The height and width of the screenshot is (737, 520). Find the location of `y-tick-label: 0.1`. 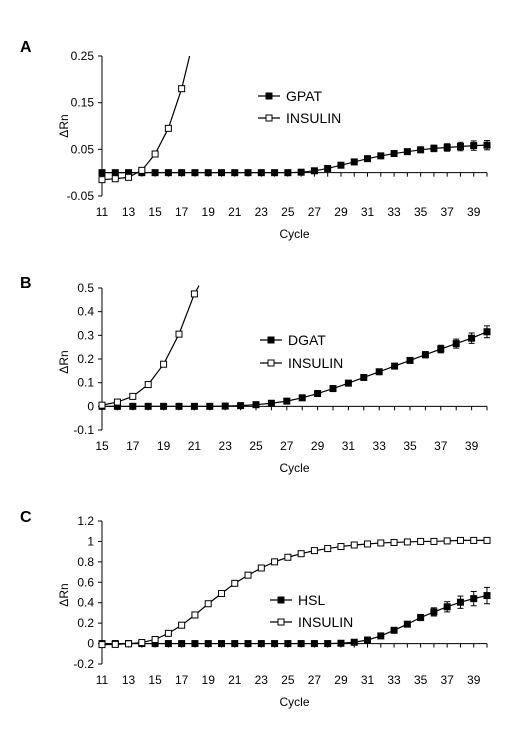

y-tick-label: 0.1 is located at coordinates (85, 383).